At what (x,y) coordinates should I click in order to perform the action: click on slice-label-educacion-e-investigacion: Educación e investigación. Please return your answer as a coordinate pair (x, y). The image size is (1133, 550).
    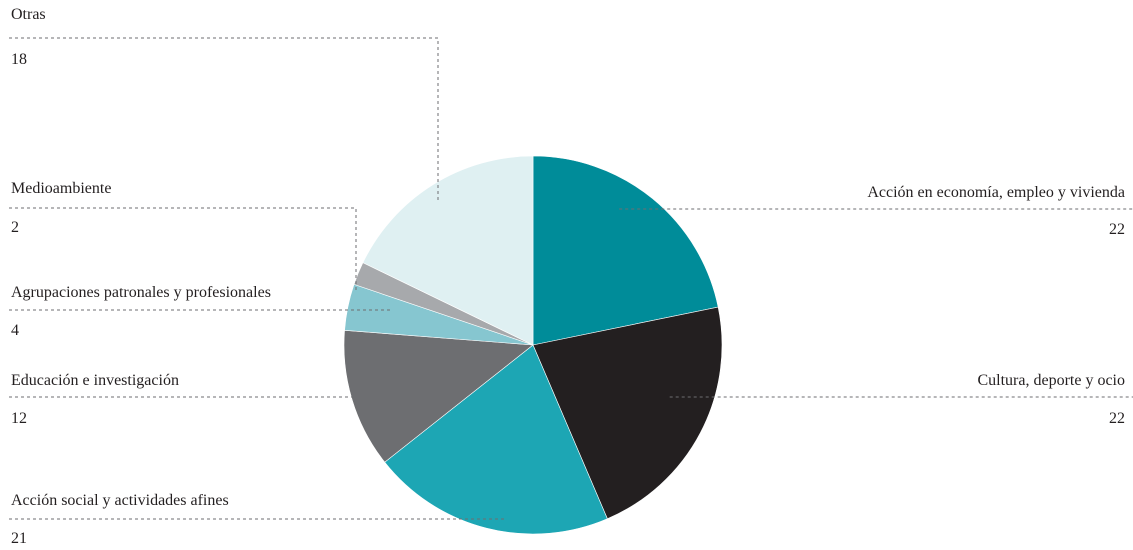
    Looking at the image, I should click on (95, 380).